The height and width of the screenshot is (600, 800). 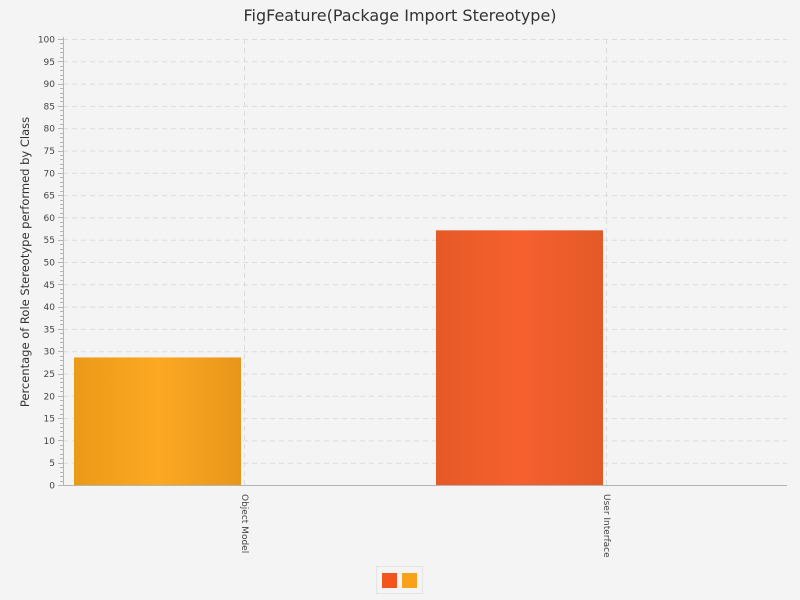 What do you see at coordinates (157, 421) in the screenshot?
I see `bar-object-model` at bounding box center [157, 421].